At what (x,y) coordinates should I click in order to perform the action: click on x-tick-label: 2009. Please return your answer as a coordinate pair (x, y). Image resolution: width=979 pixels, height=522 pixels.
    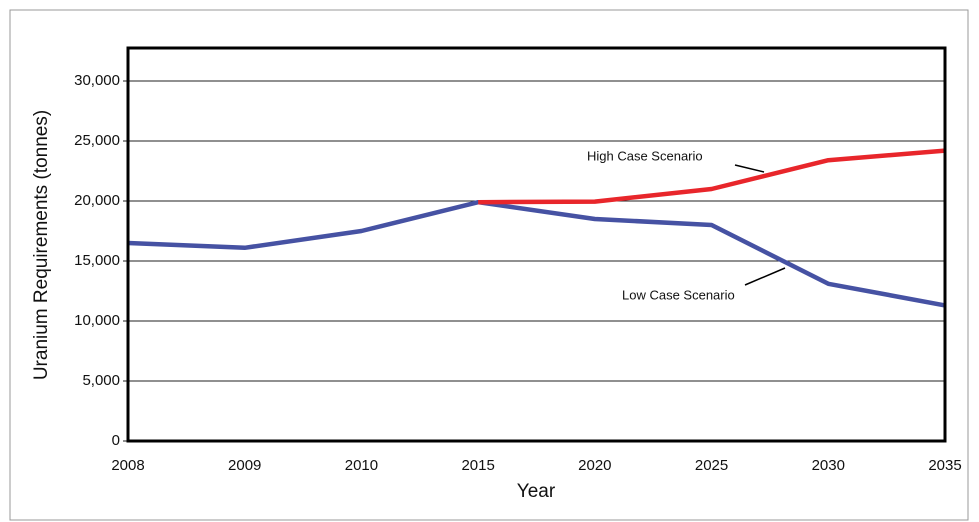
    Looking at the image, I should click on (244, 465).